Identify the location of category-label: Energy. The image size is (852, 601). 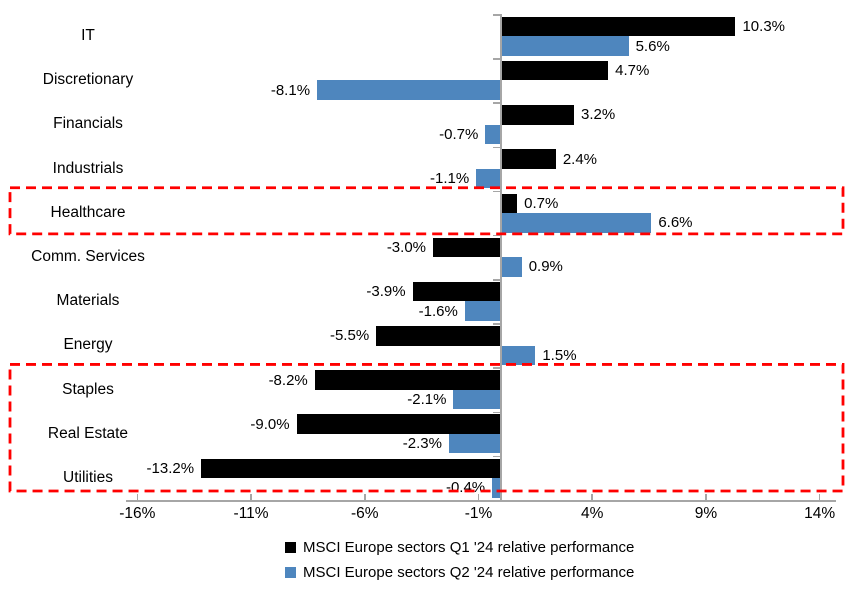
(88, 345).